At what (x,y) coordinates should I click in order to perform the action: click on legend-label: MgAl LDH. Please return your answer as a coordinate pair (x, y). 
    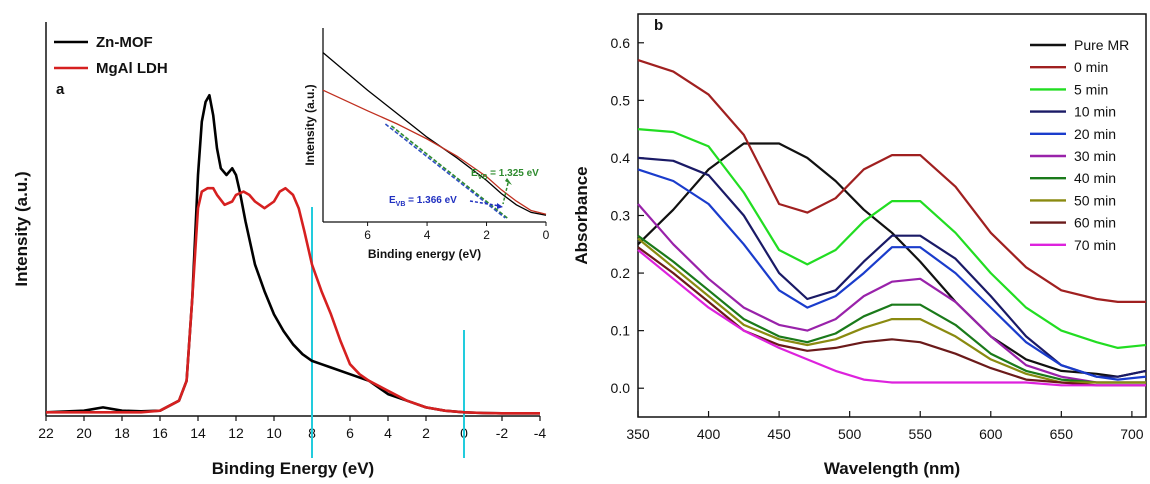
    Looking at the image, I should click on (132, 68).